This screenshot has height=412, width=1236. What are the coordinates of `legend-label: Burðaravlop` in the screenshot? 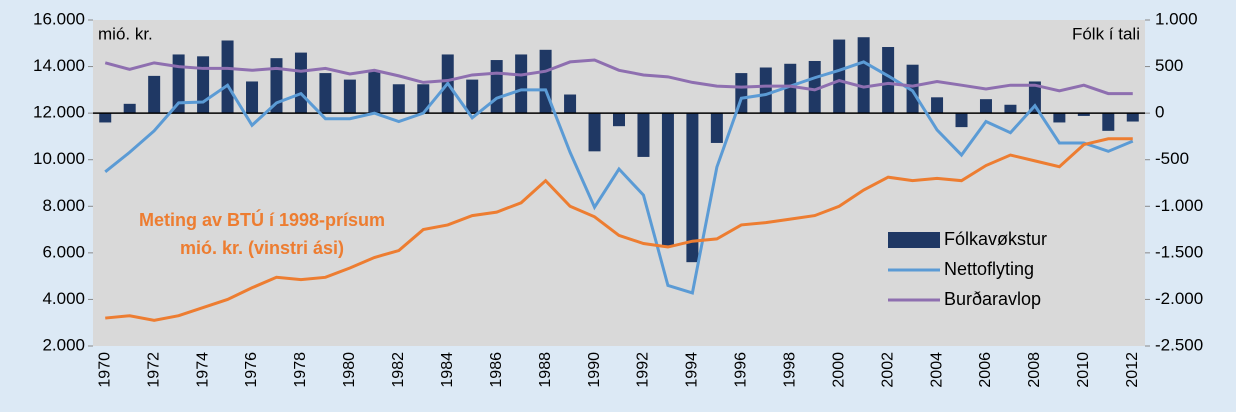 It's located at (992, 299).